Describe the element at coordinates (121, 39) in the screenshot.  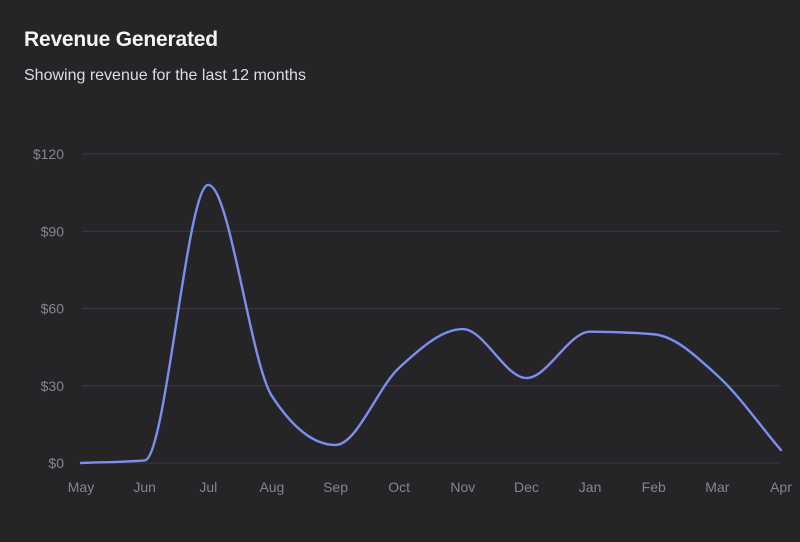
I see `card-title: Revenue Generated` at that location.